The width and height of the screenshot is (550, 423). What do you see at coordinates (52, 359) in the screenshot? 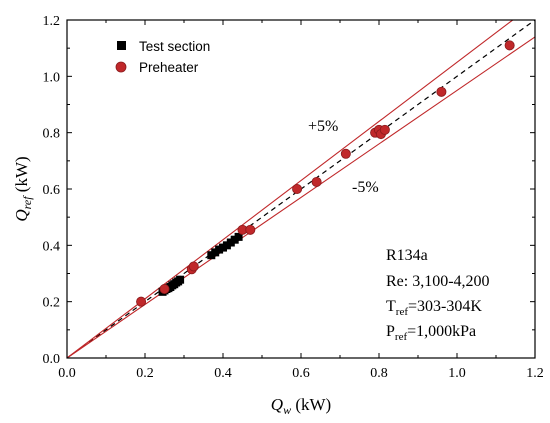
I see `y-tick-label: 0.0` at bounding box center [52, 359].